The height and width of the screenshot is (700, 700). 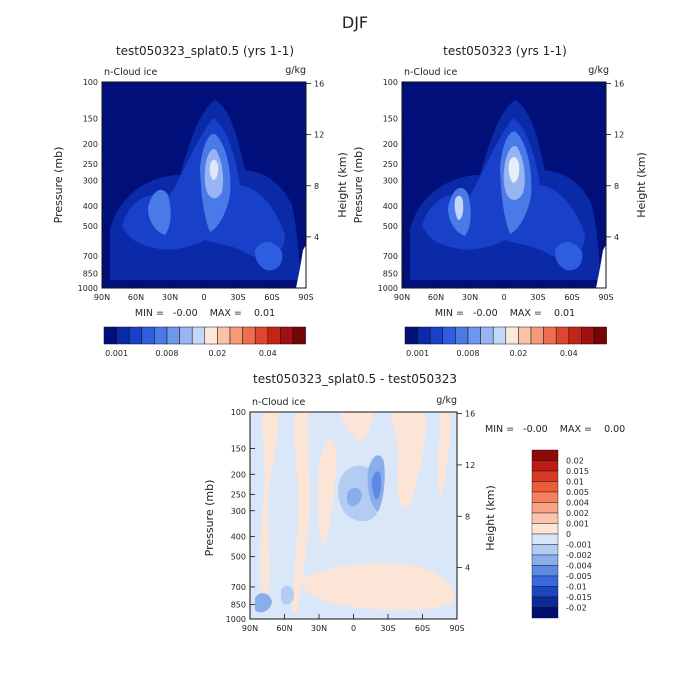 I want to click on panel-1-stats: MIN = -0.00 MAX = 0.01, so click(x=205, y=313).